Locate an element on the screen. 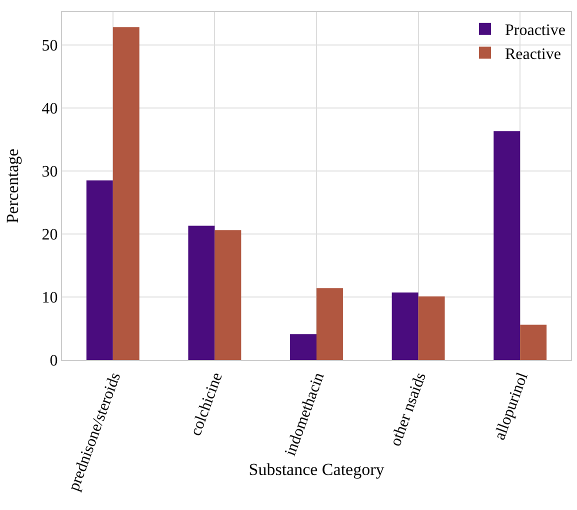 The width and height of the screenshot is (577, 510). y-tick-label: 50 is located at coordinates (50, 45).